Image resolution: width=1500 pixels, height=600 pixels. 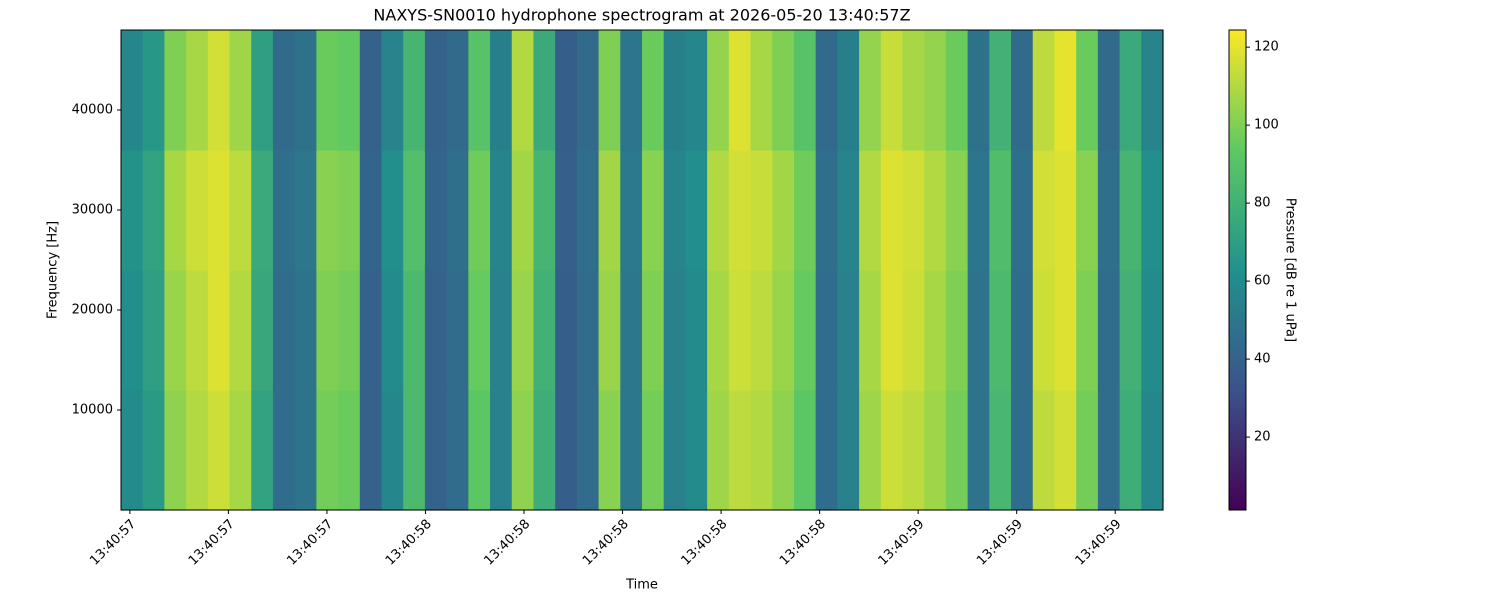 What do you see at coordinates (704, 543) in the screenshot?
I see `x-tick-label: 13:40:58` at bounding box center [704, 543].